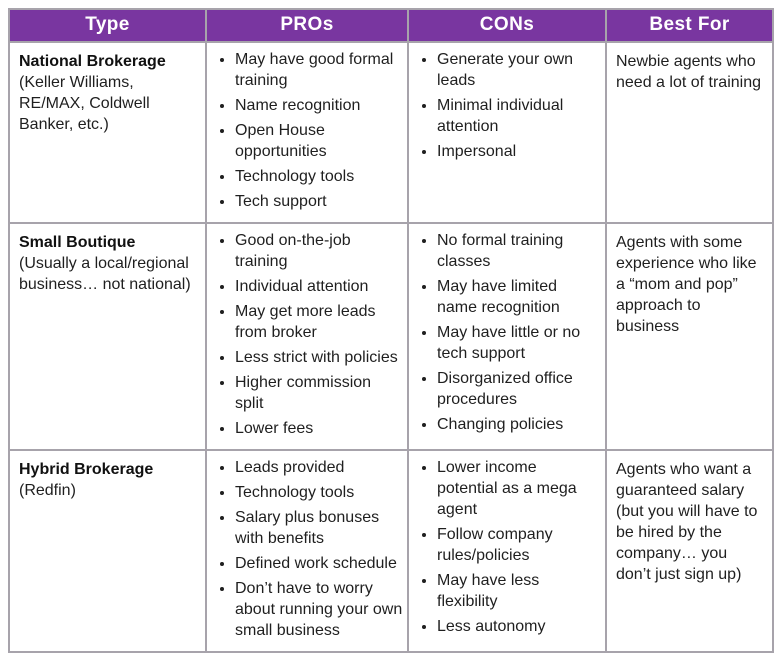 The width and height of the screenshot is (780, 661). Describe the element at coordinates (77, 242) in the screenshot. I see `type-title: Small Boutique` at that location.